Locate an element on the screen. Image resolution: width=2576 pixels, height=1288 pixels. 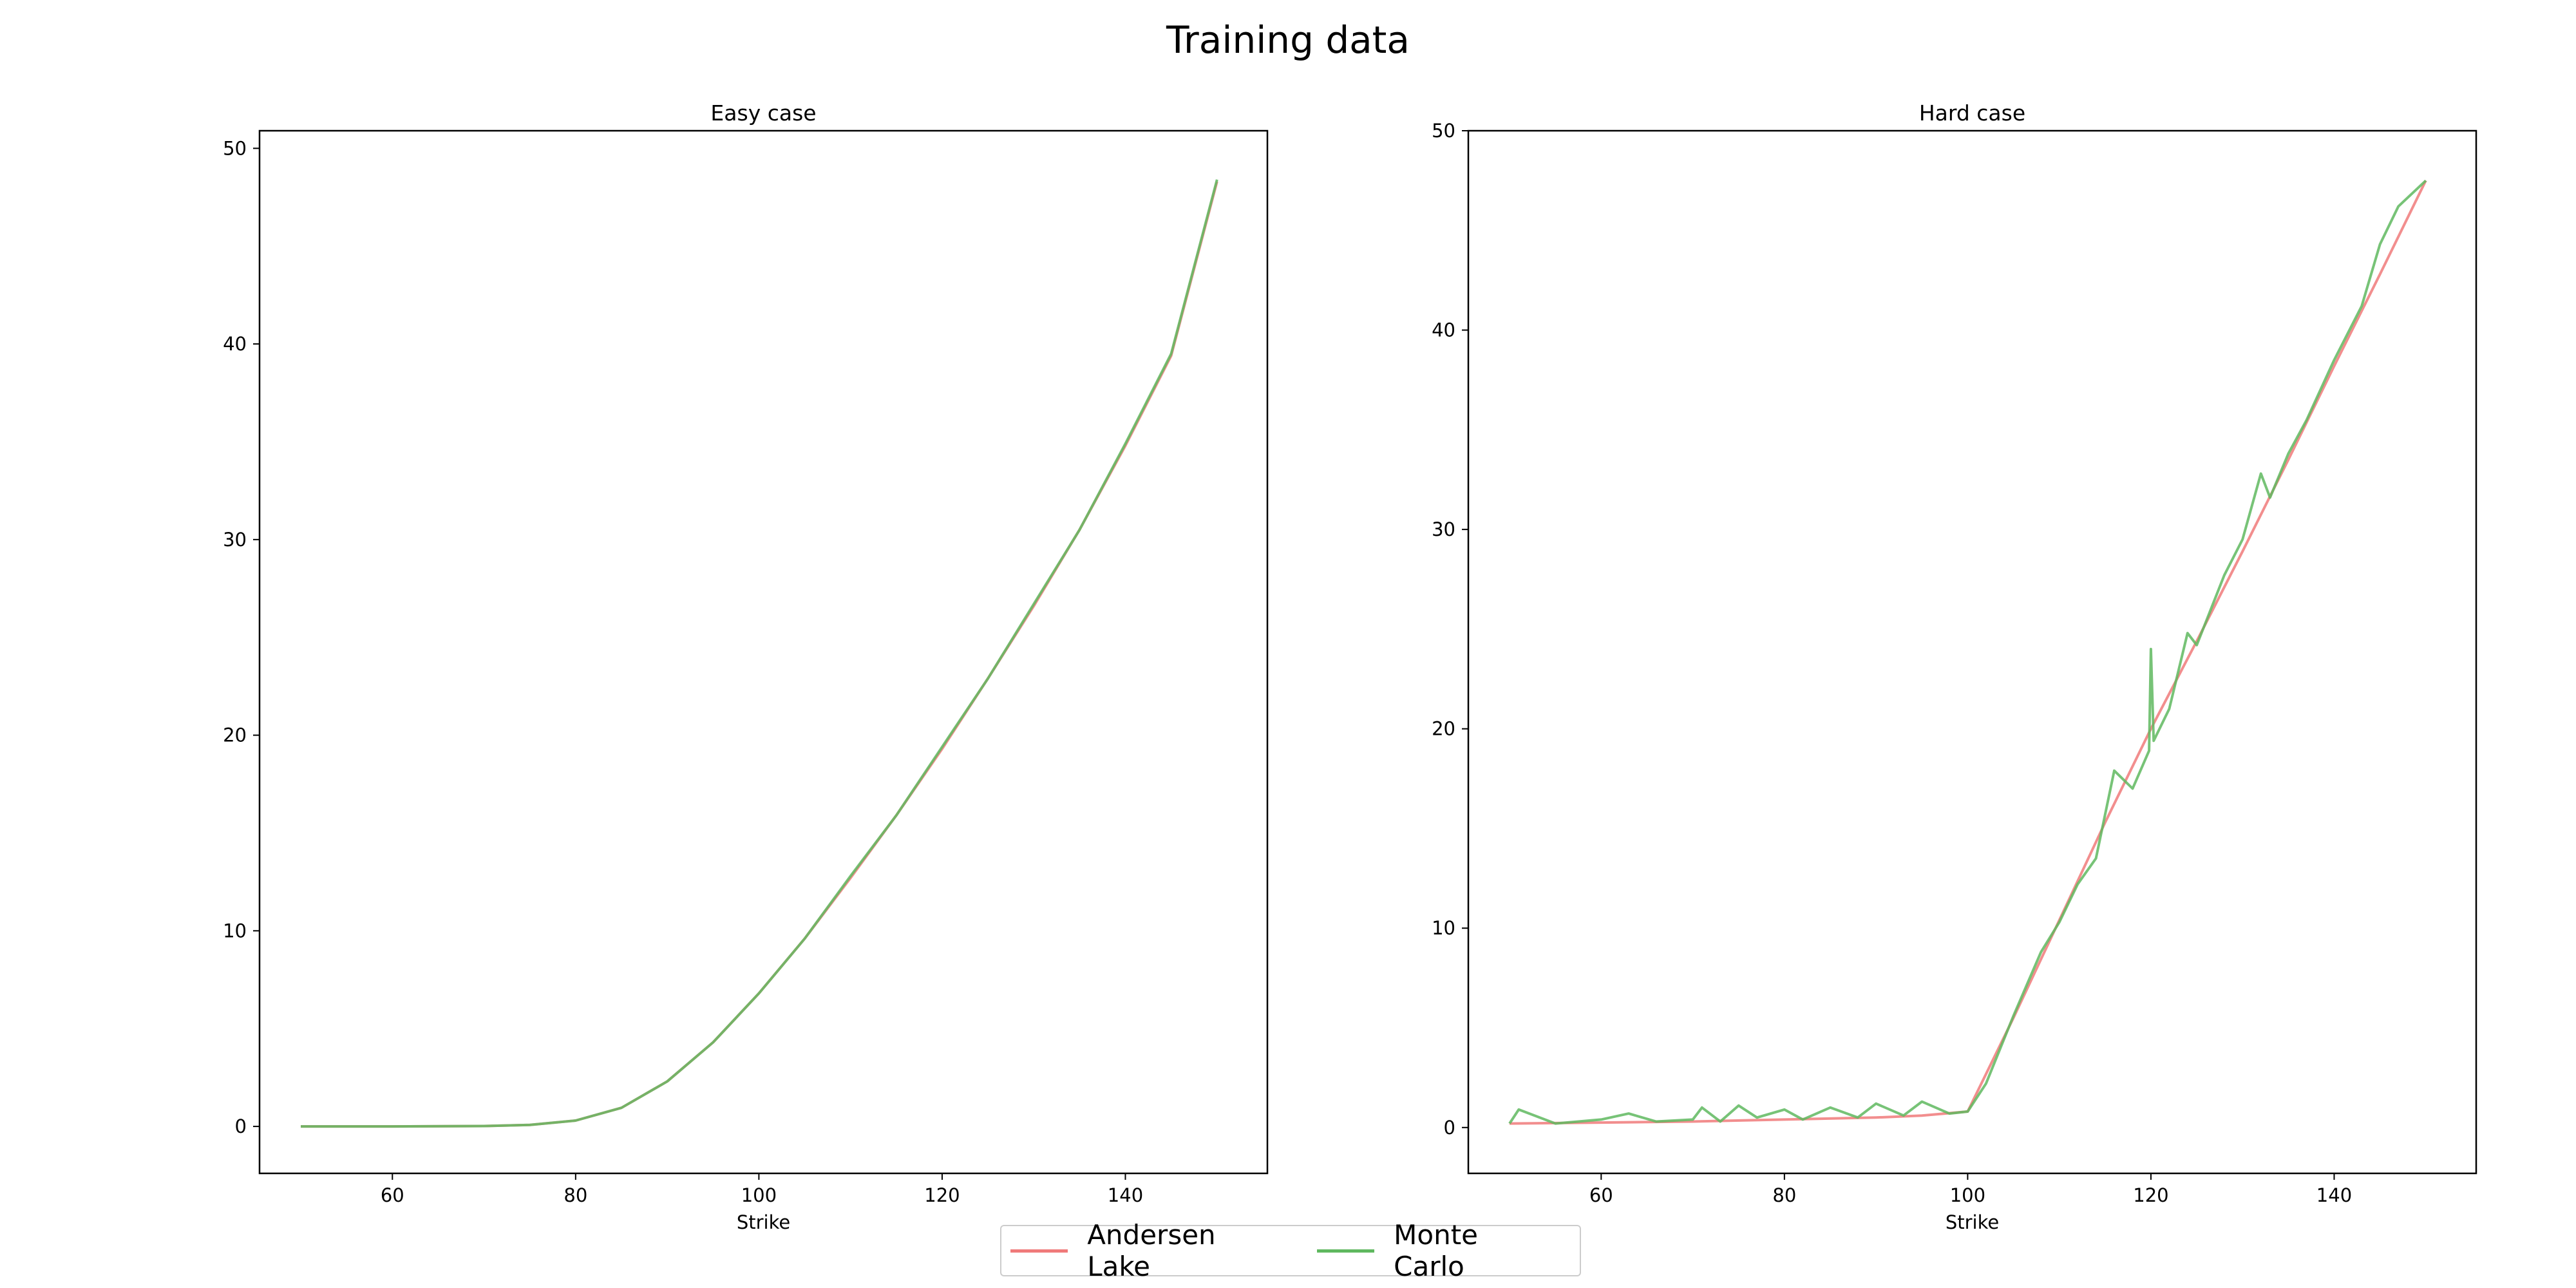
legend-label: Monte Carlo is located at coordinates (1436, 1251).